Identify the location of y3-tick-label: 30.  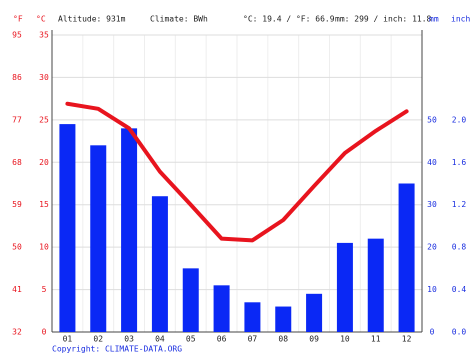
(432, 204).